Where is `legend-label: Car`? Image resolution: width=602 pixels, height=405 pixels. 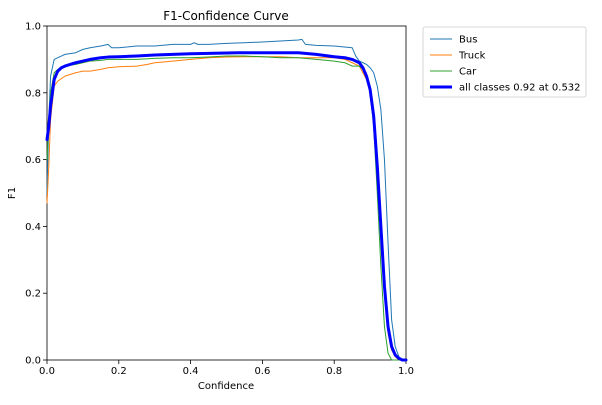
legend-label: Car is located at coordinates (468, 72).